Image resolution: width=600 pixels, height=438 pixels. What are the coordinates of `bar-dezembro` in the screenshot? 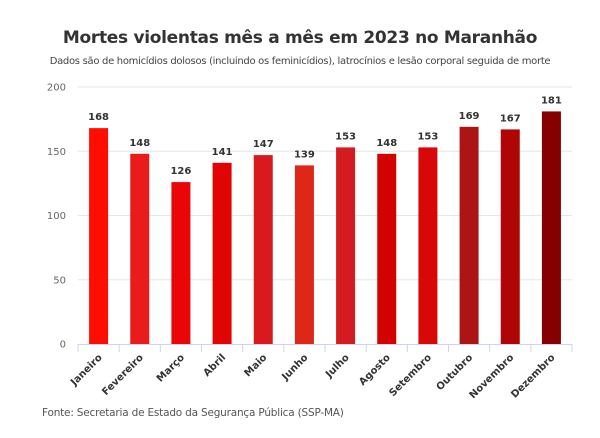 It's located at (551, 227).